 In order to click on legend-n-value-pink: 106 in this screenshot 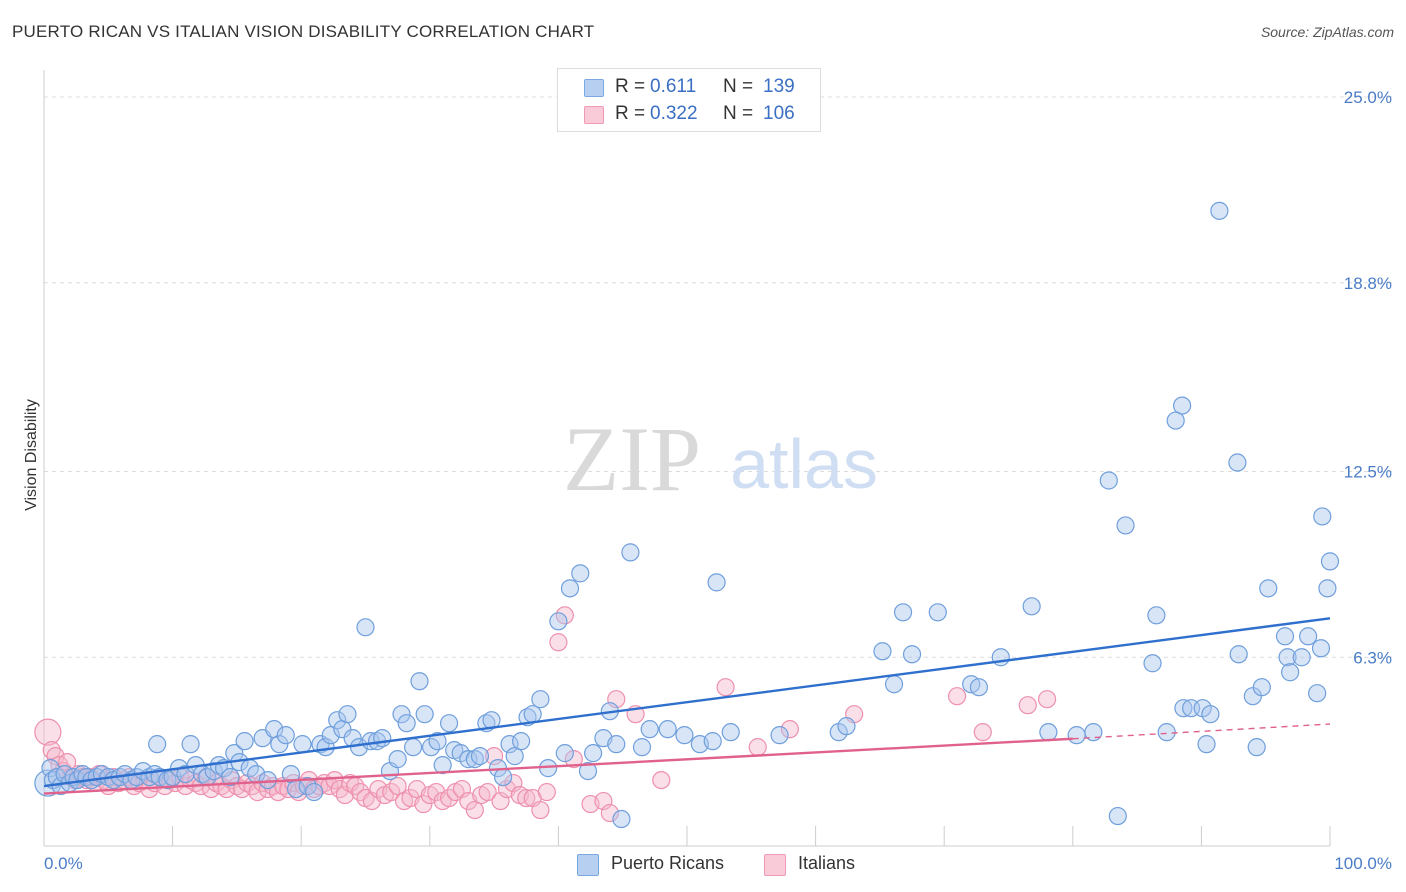, I will do `click(779, 113)`.